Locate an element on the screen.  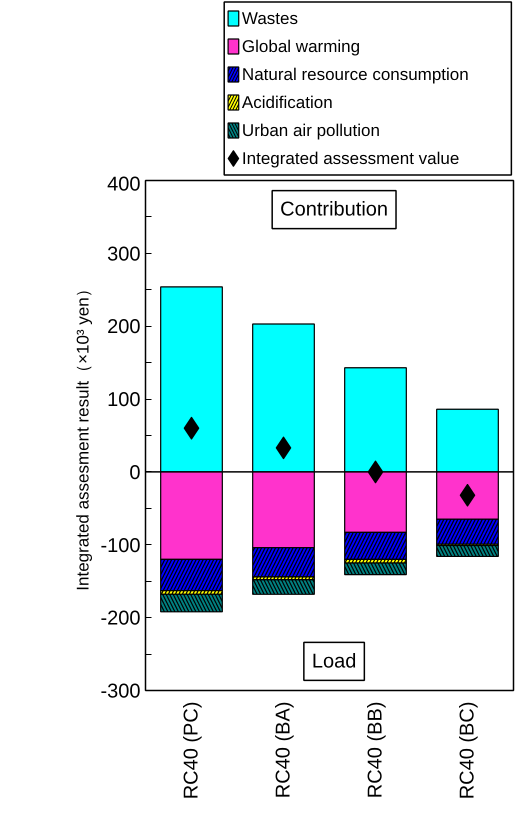
annotation: Load is located at coordinates (334, 661).